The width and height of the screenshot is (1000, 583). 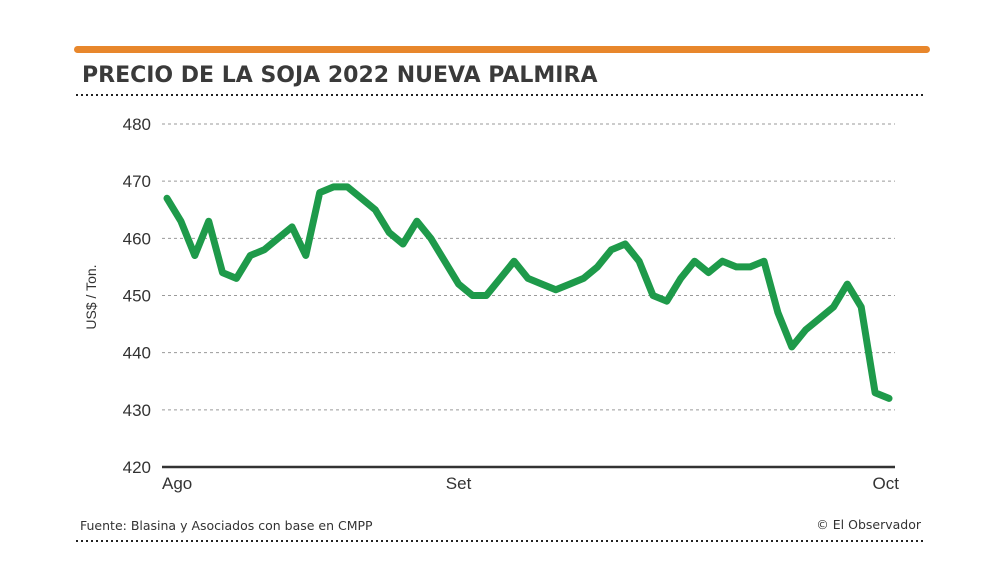 I want to click on y-tick-label-470: 470, so click(x=137, y=181).